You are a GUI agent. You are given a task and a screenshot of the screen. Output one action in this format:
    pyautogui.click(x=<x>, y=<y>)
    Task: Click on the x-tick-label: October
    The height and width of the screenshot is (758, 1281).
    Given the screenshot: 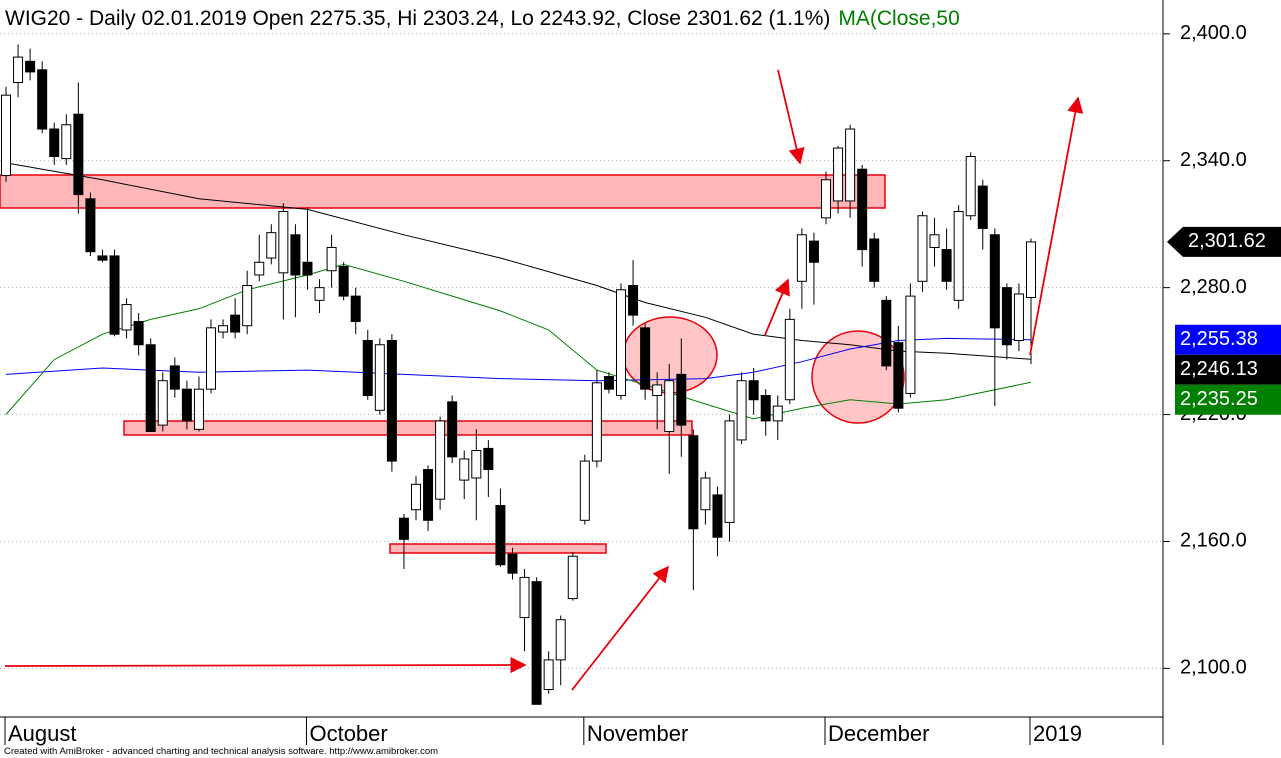 What is the action you would take?
    pyautogui.click(x=348, y=733)
    